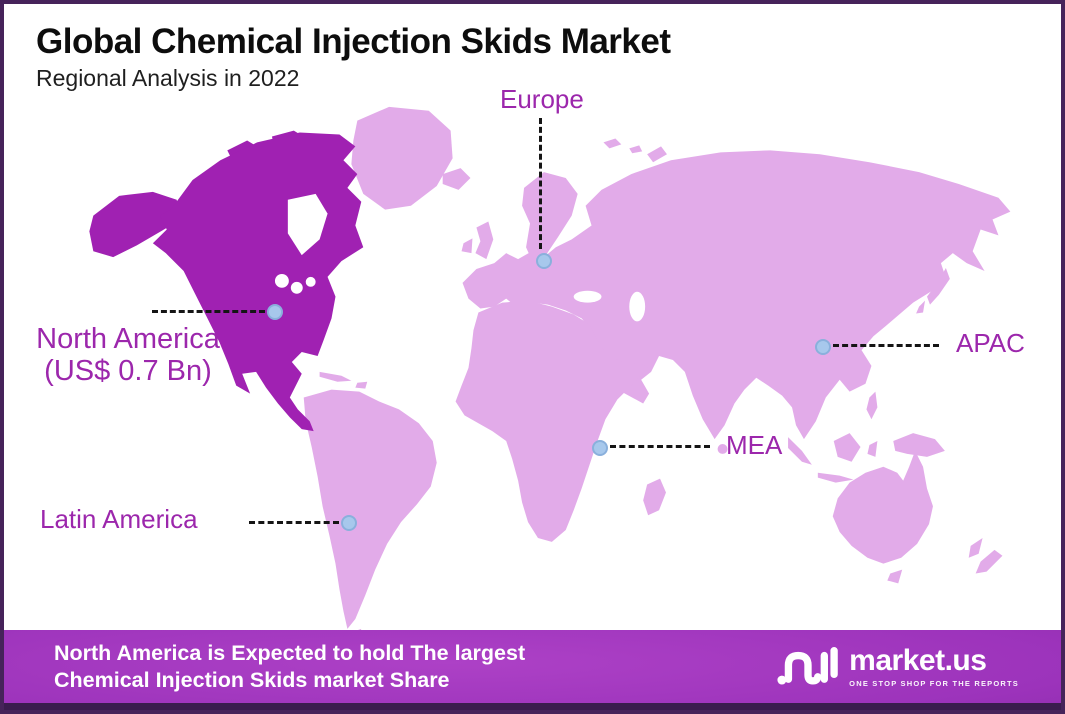  What do you see at coordinates (540, 183) in the screenshot?
I see `europe-leader-line` at bounding box center [540, 183].